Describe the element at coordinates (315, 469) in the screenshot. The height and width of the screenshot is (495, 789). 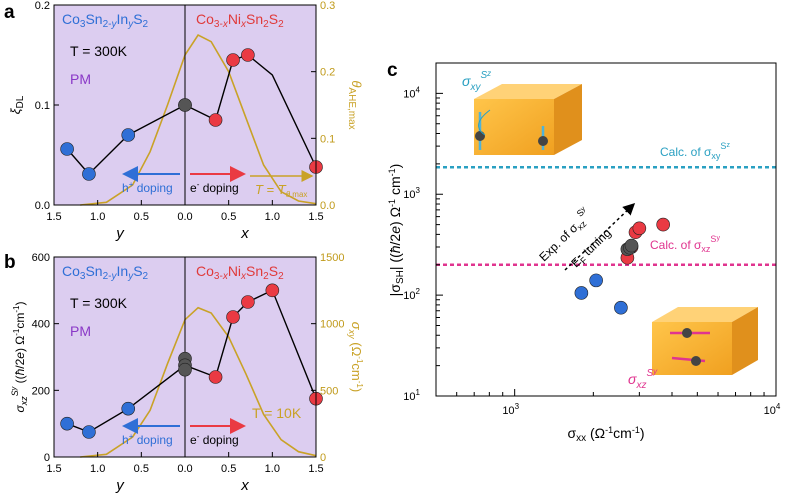
I see `panel-b-x-right-tick-label: 1.5` at that location.